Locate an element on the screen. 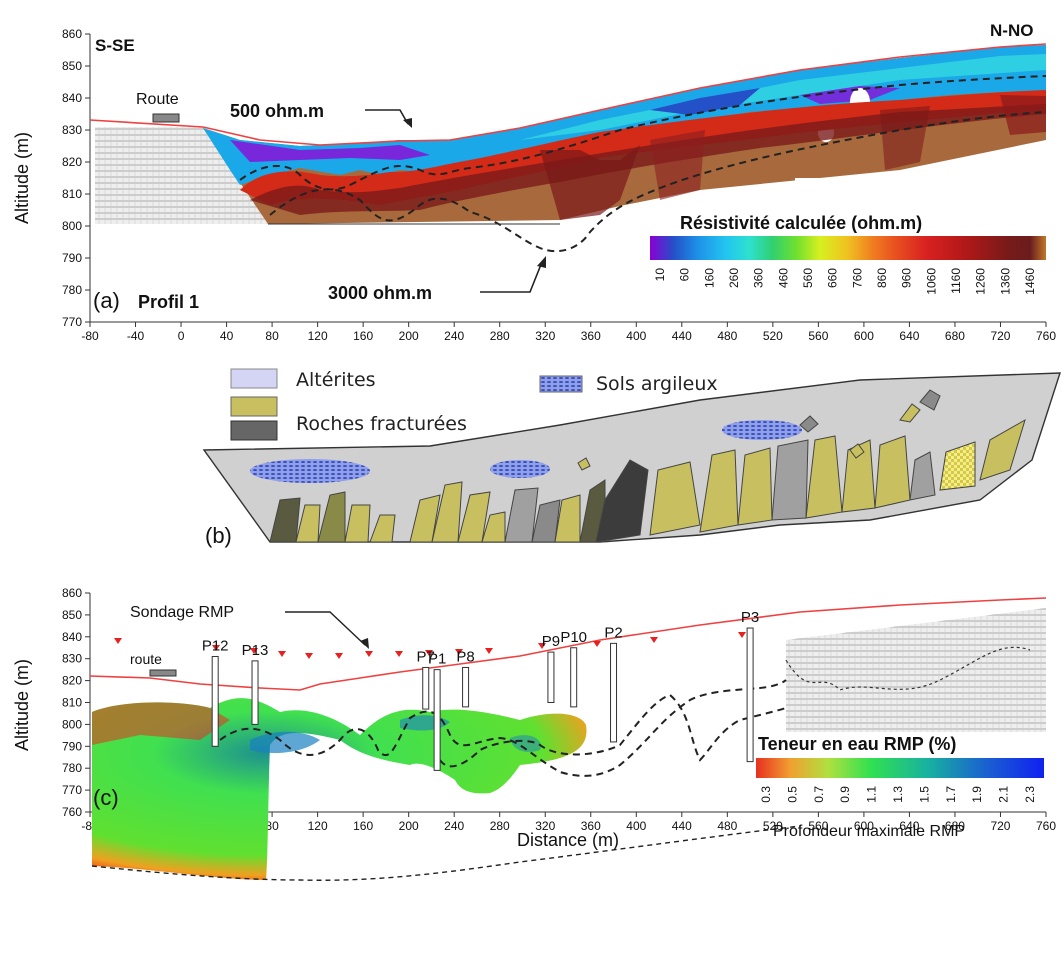 Image resolution: width=1064 pixels, height=962 pixels. x-tick-label: 680 is located at coordinates (955, 336).